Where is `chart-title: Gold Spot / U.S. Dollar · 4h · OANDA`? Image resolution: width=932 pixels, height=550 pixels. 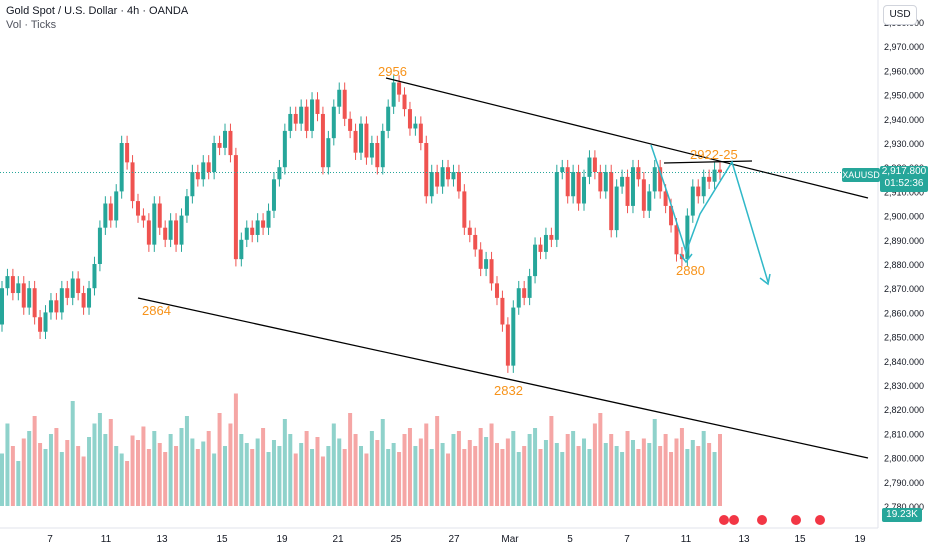
chart-title: Gold Spot / U.S. Dollar · 4h · OANDA is located at coordinates (97, 11).